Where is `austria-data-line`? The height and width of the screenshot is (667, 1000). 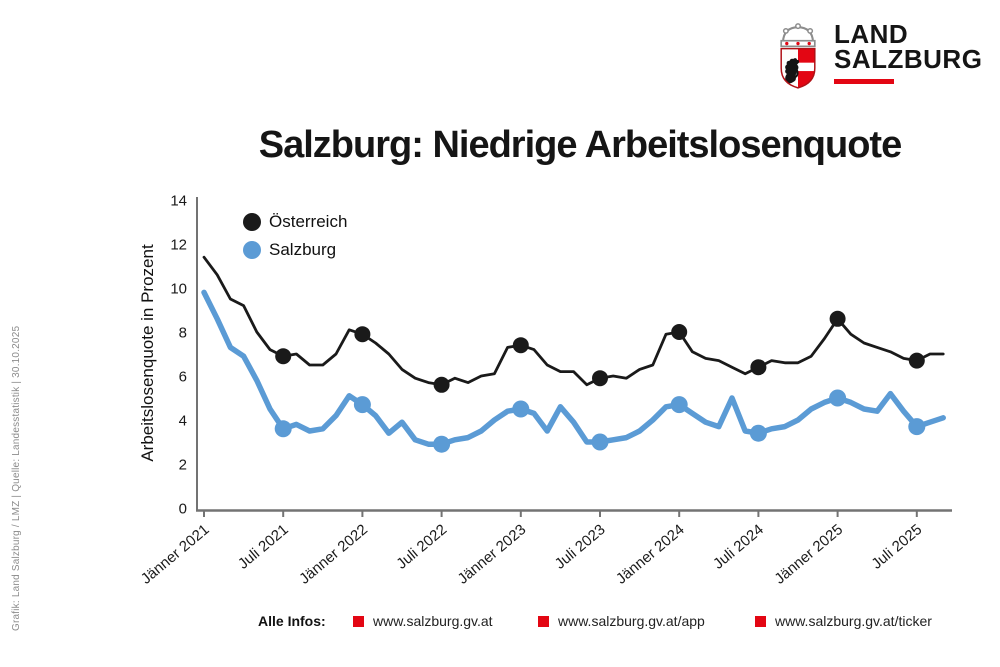 austria-data-line is located at coordinates (573, 321).